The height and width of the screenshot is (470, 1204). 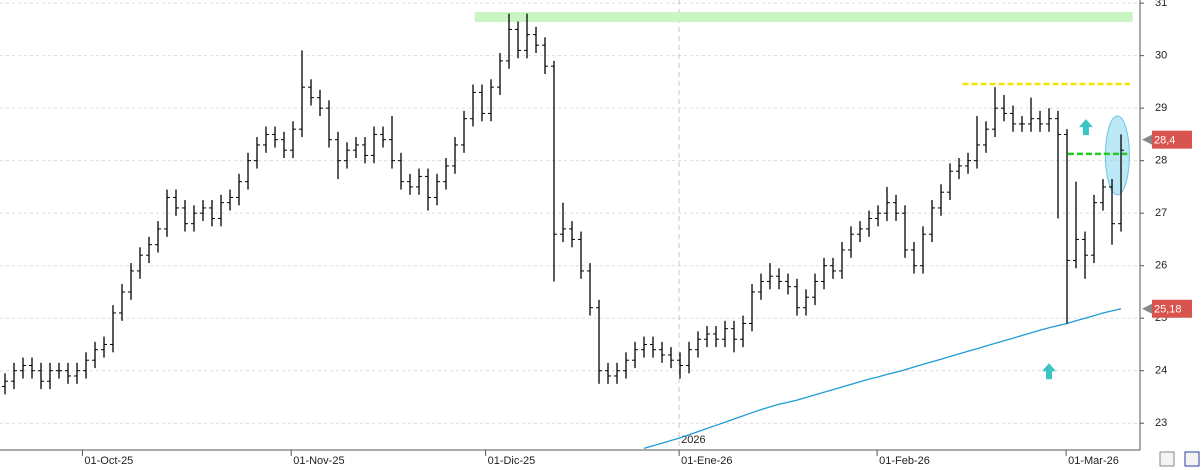 I want to click on x-tick-label: 01-Mar-26, so click(x=1093, y=461).